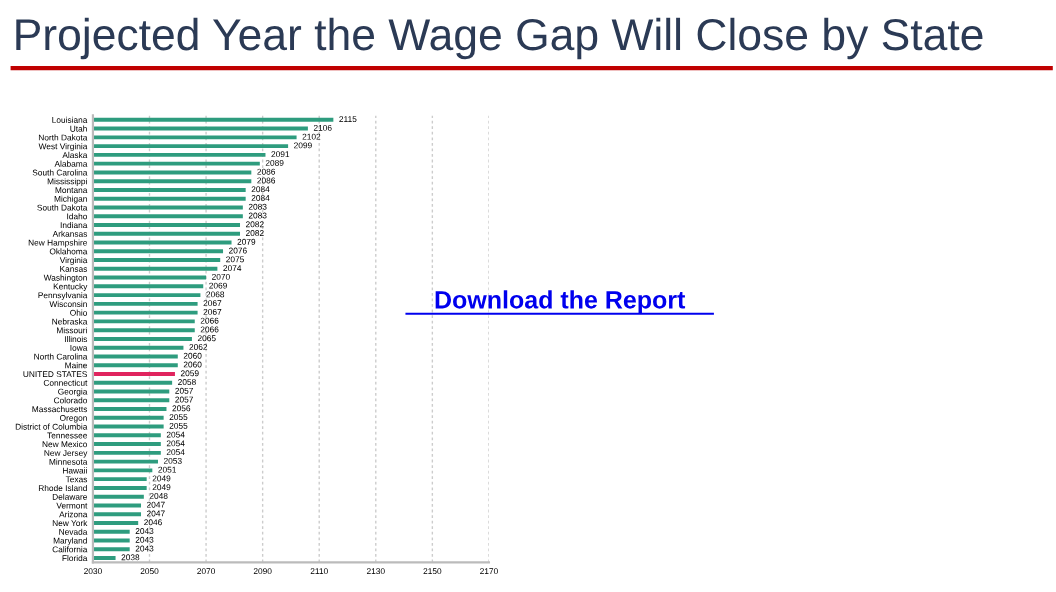 The image size is (1056, 592). I want to click on annotation: Download the Report, so click(560, 302).